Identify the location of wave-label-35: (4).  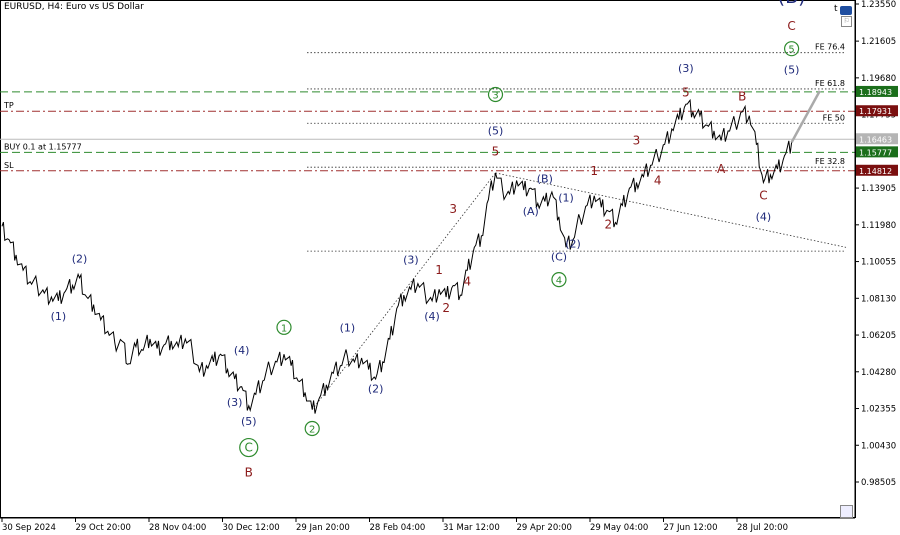
(764, 217).